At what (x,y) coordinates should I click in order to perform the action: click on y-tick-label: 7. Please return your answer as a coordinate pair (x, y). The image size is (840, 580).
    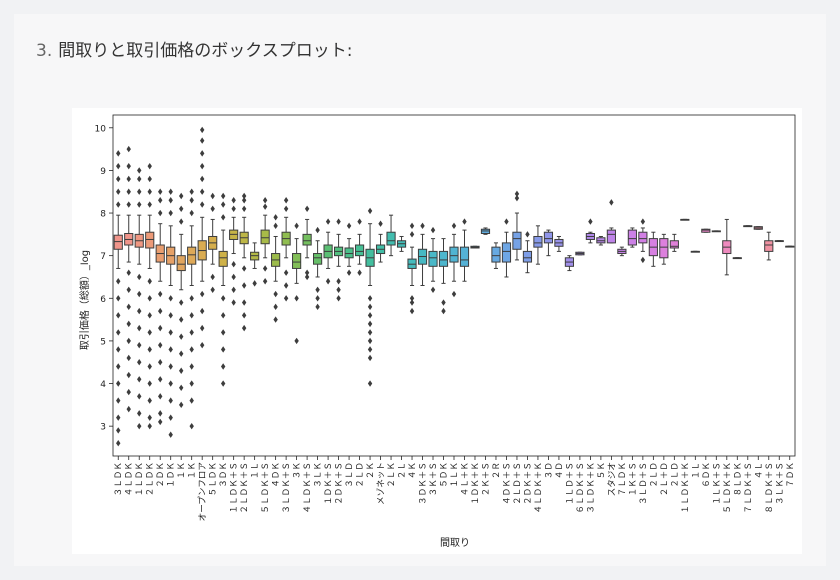
    Looking at the image, I should click on (103, 257).